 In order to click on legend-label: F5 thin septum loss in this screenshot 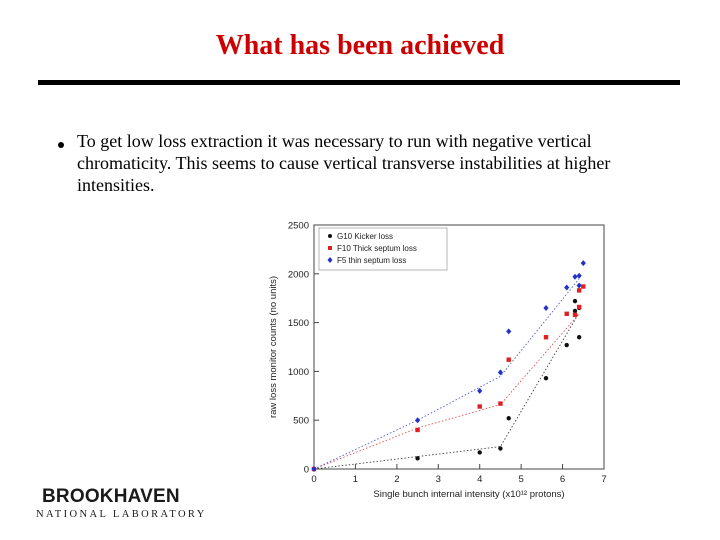, I will do `click(371, 260)`.